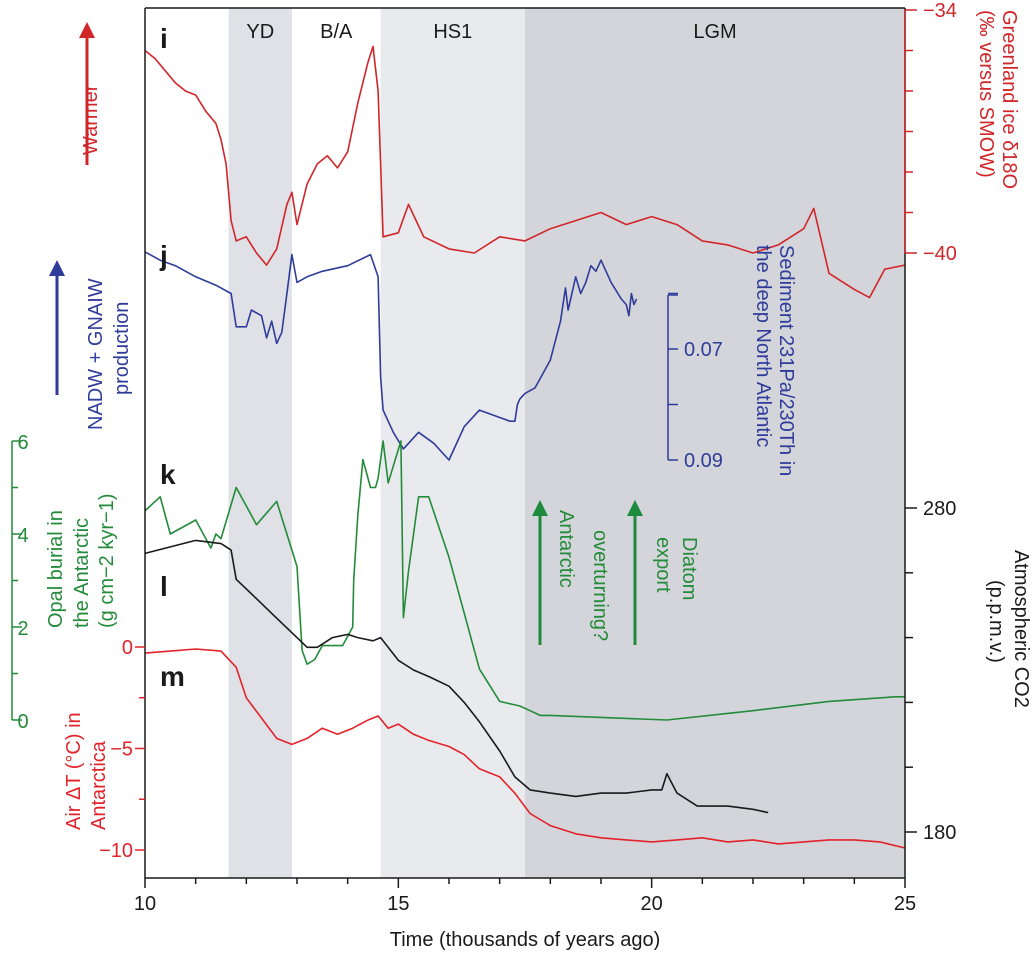 This screenshot has height=953, width=1034. I want to click on period-band-hs1, so click(452, 443).